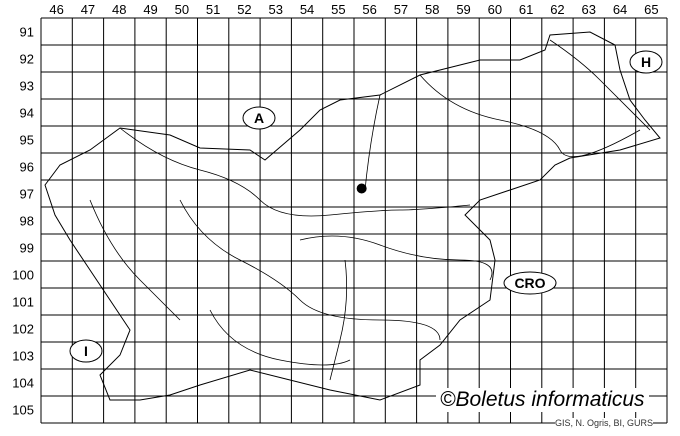  I want to click on country-label-italy: I, so click(86, 351).